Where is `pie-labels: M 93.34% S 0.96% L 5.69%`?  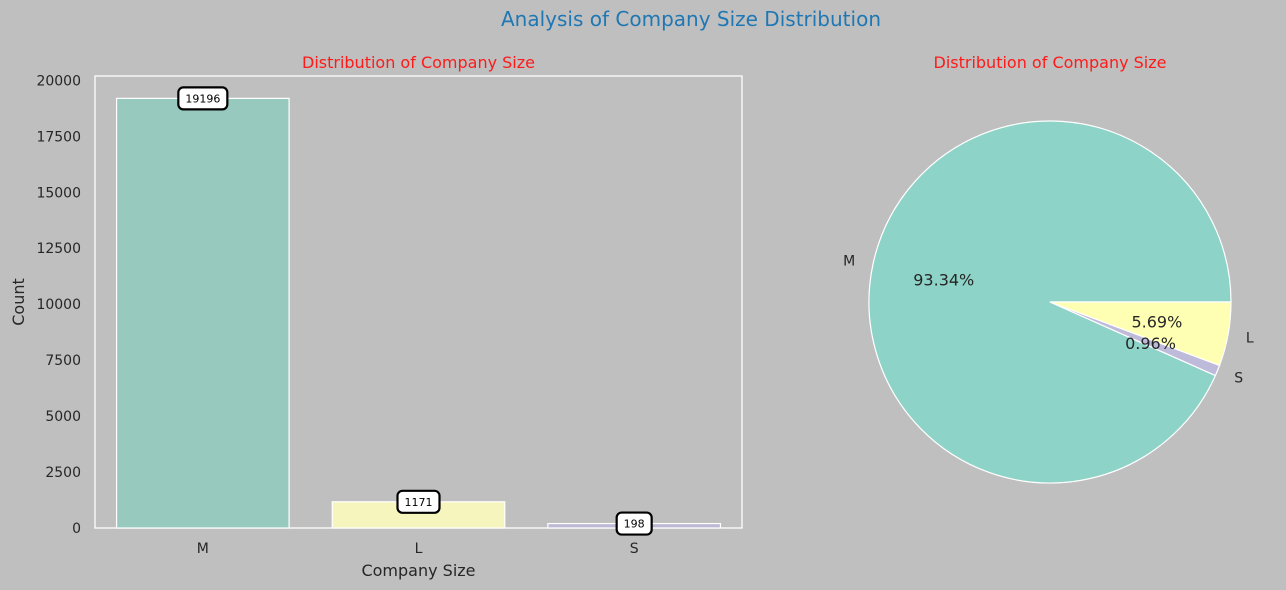
pie-labels: M 93.34% S 0.96% L 5.69% is located at coordinates (1048, 320).